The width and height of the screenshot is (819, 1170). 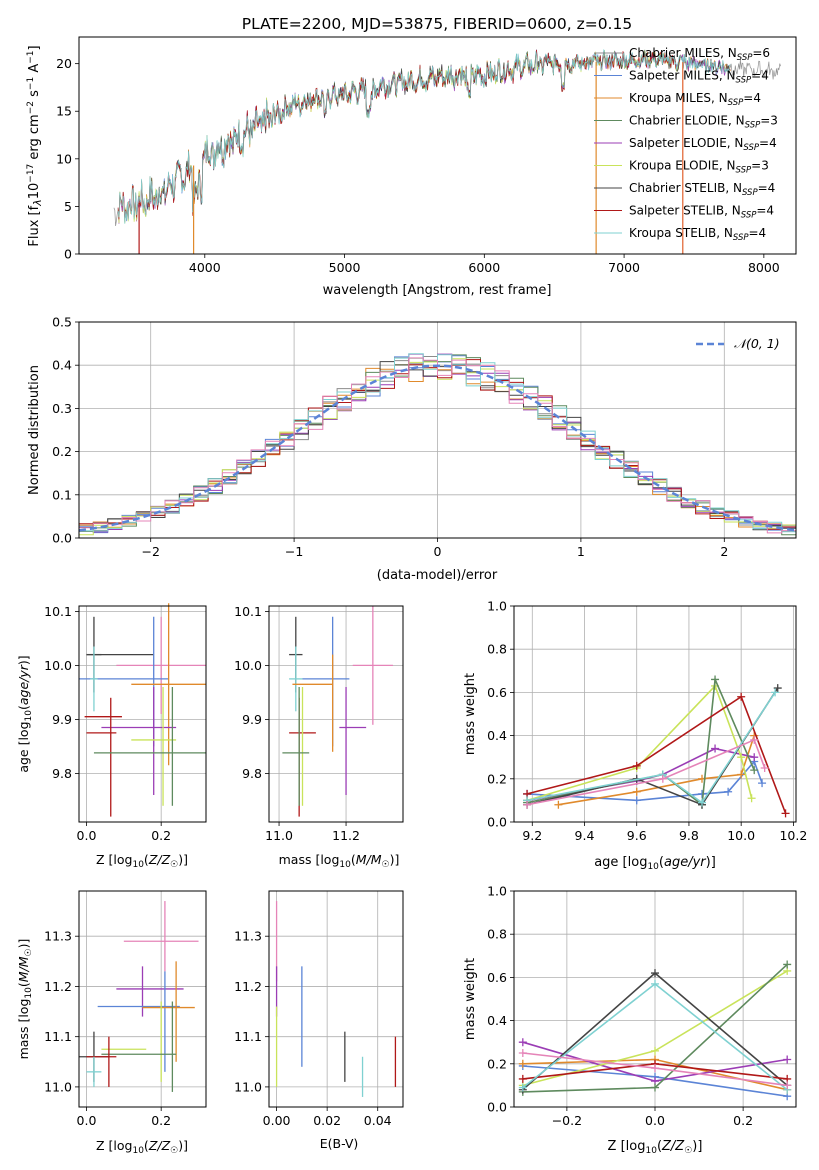 I want to click on spectrum-legend-label: Salpeter ELODIE, NSSP=4, so click(x=703, y=144).